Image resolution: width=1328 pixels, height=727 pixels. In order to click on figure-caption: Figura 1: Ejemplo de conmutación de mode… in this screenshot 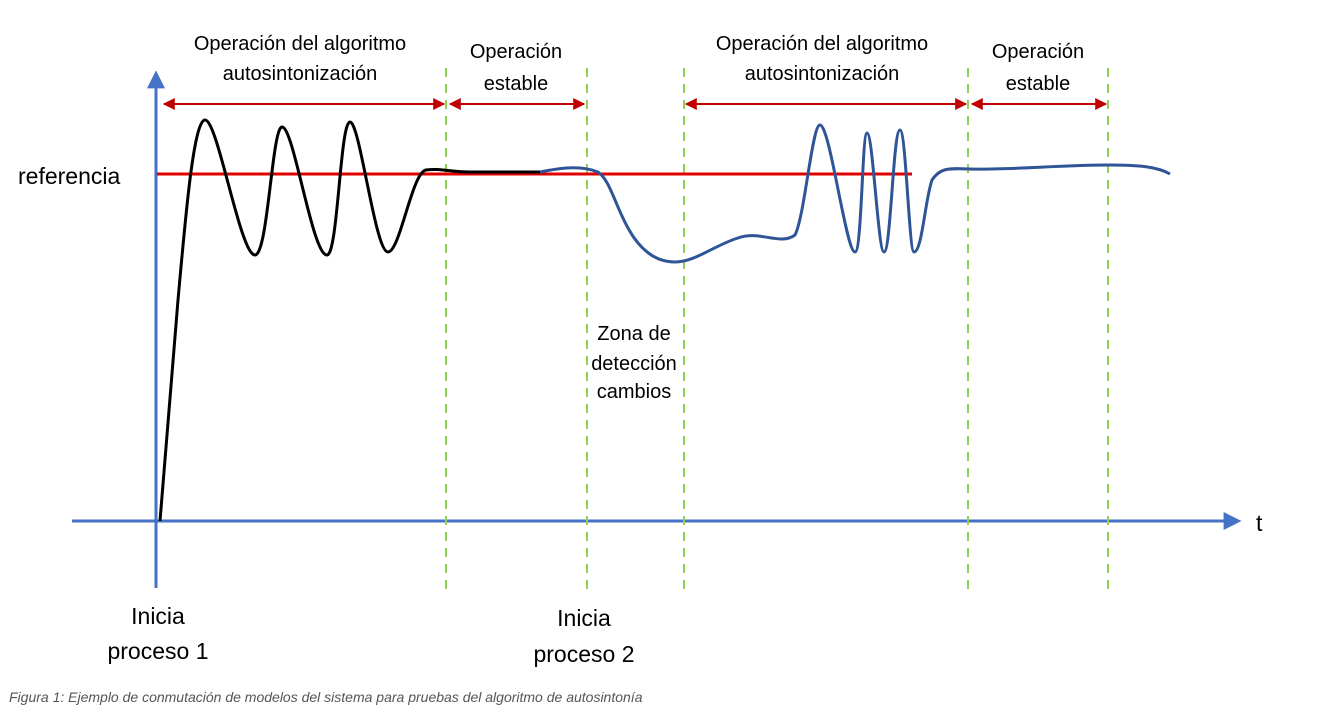, I will do `click(326, 697)`.